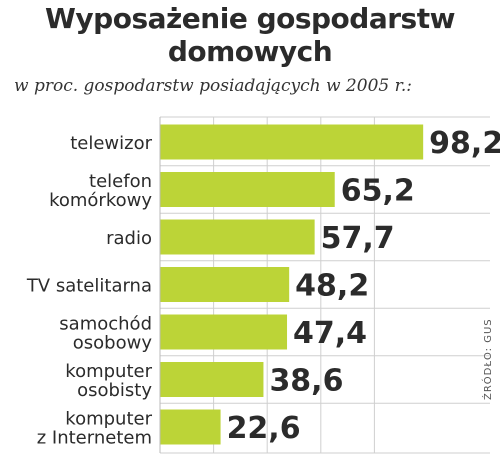  I want to click on category-label: radio, so click(129, 238).